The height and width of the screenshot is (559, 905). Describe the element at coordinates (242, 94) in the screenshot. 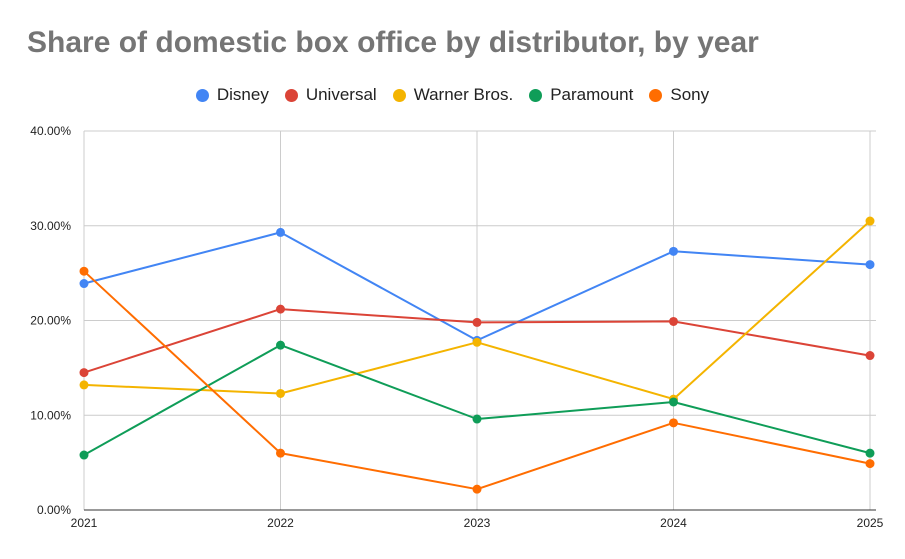

I see `legend-label-disney: Disney` at that location.